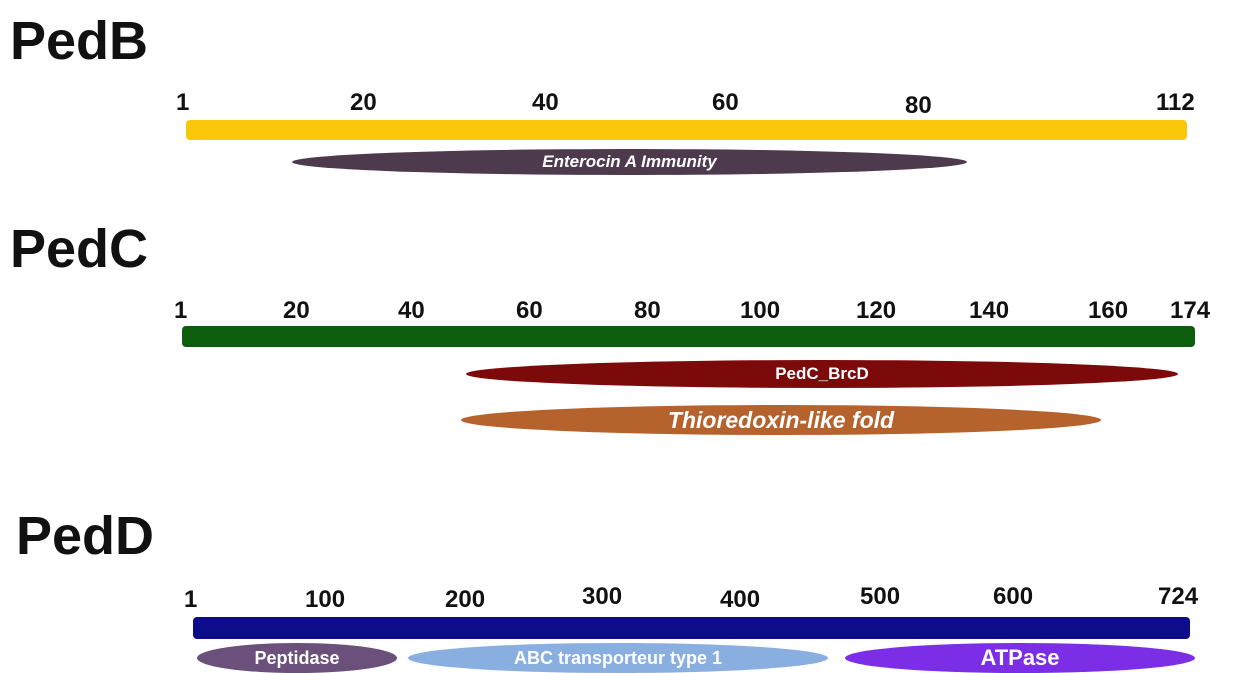  What do you see at coordinates (325, 599) in the screenshot?
I see `pedd-tick-100: 100` at bounding box center [325, 599].